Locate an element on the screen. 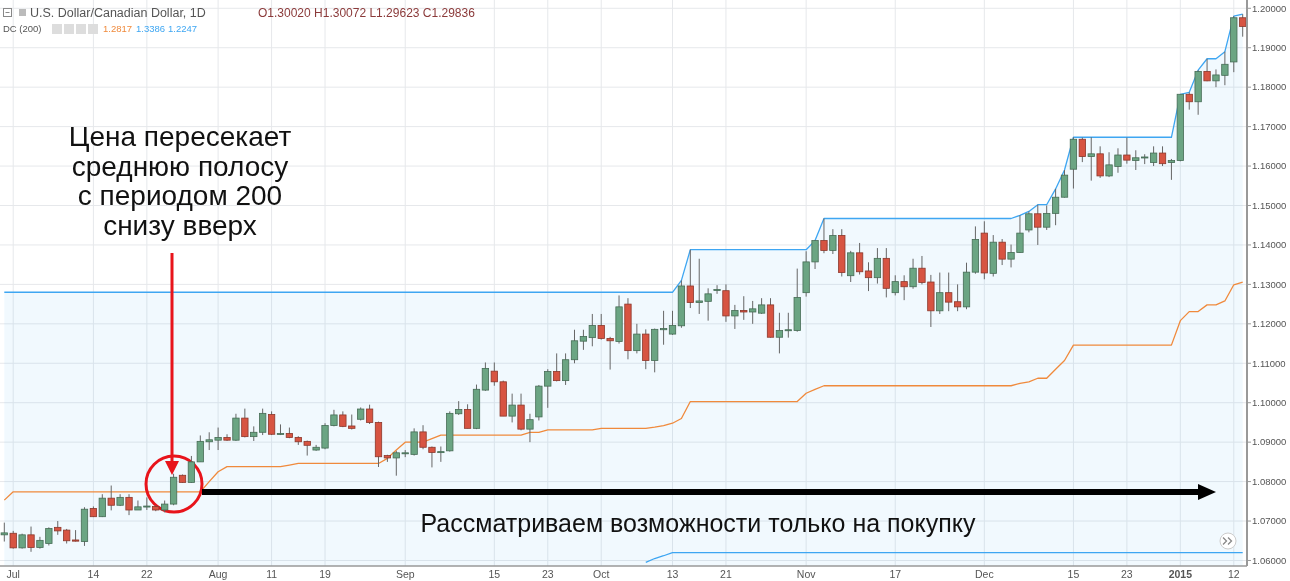  x-tick-label: Sep is located at coordinates (405, 574).